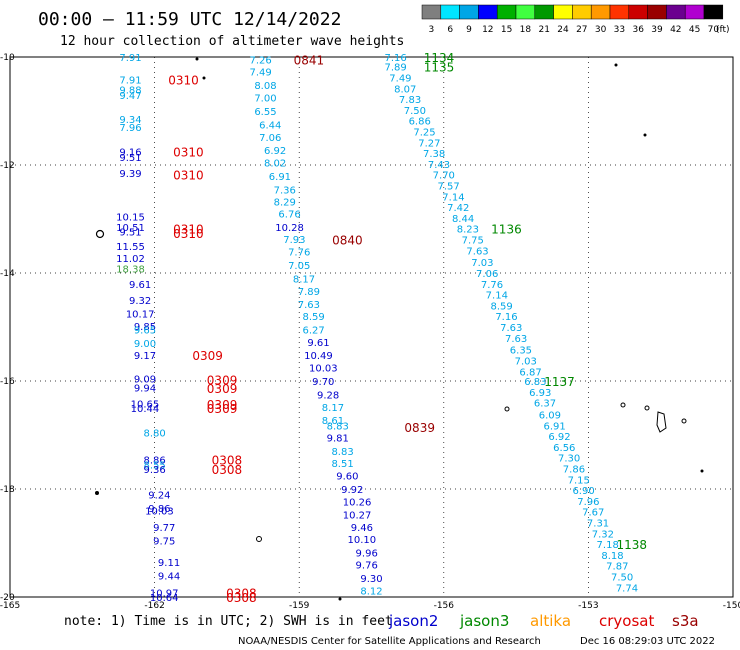 The image size is (740, 650). What do you see at coordinates (130, 174) in the screenshot?
I see `swh-label: 9.39` at bounding box center [130, 174].